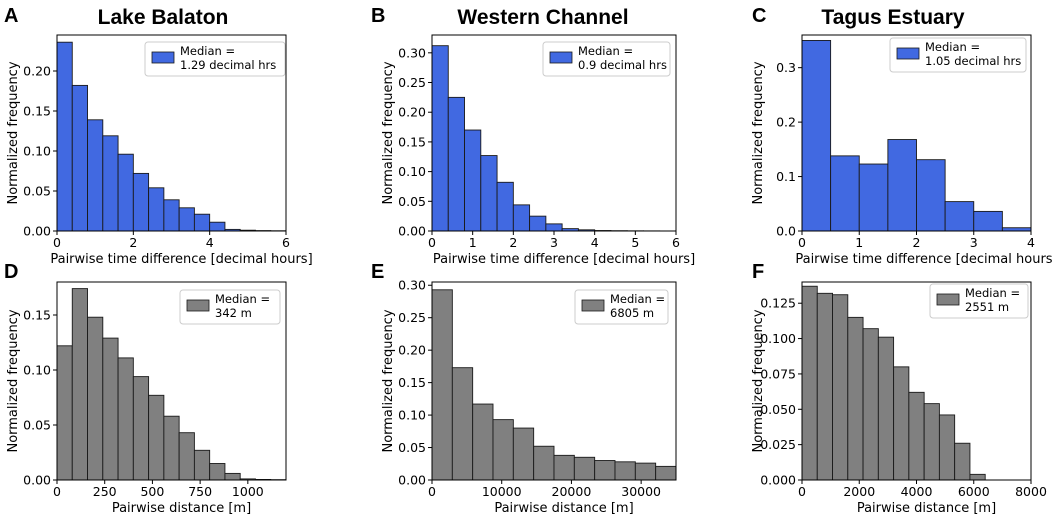  I want to click on legend-median-value: 0.9 decimal hrs, so click(622, 65).